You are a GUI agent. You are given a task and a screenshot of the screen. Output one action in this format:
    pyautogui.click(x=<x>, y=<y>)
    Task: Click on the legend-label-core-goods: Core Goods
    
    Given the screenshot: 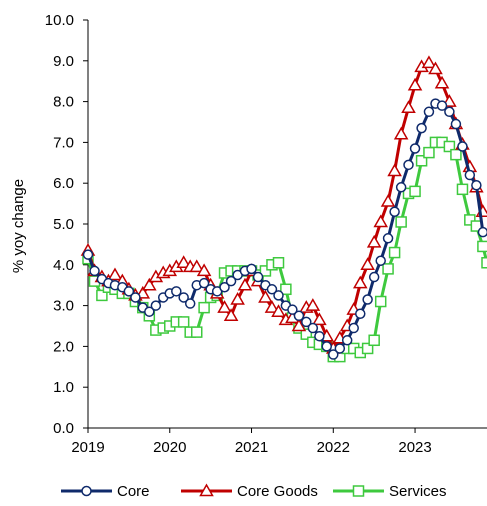 What is the action you would take?
    pyautogui.click(x=277, y=491)
    